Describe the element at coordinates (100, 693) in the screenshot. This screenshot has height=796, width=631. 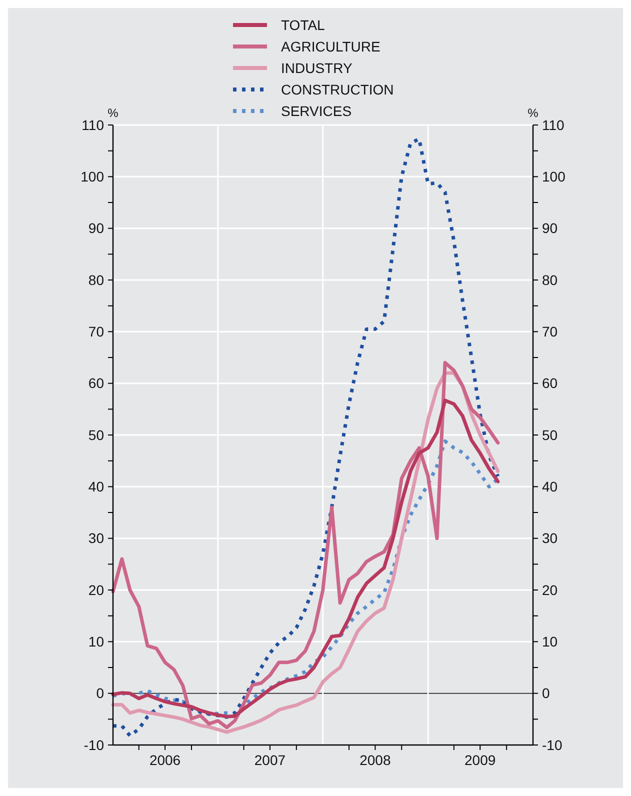
I see `y-tick-label: 0` at that location.